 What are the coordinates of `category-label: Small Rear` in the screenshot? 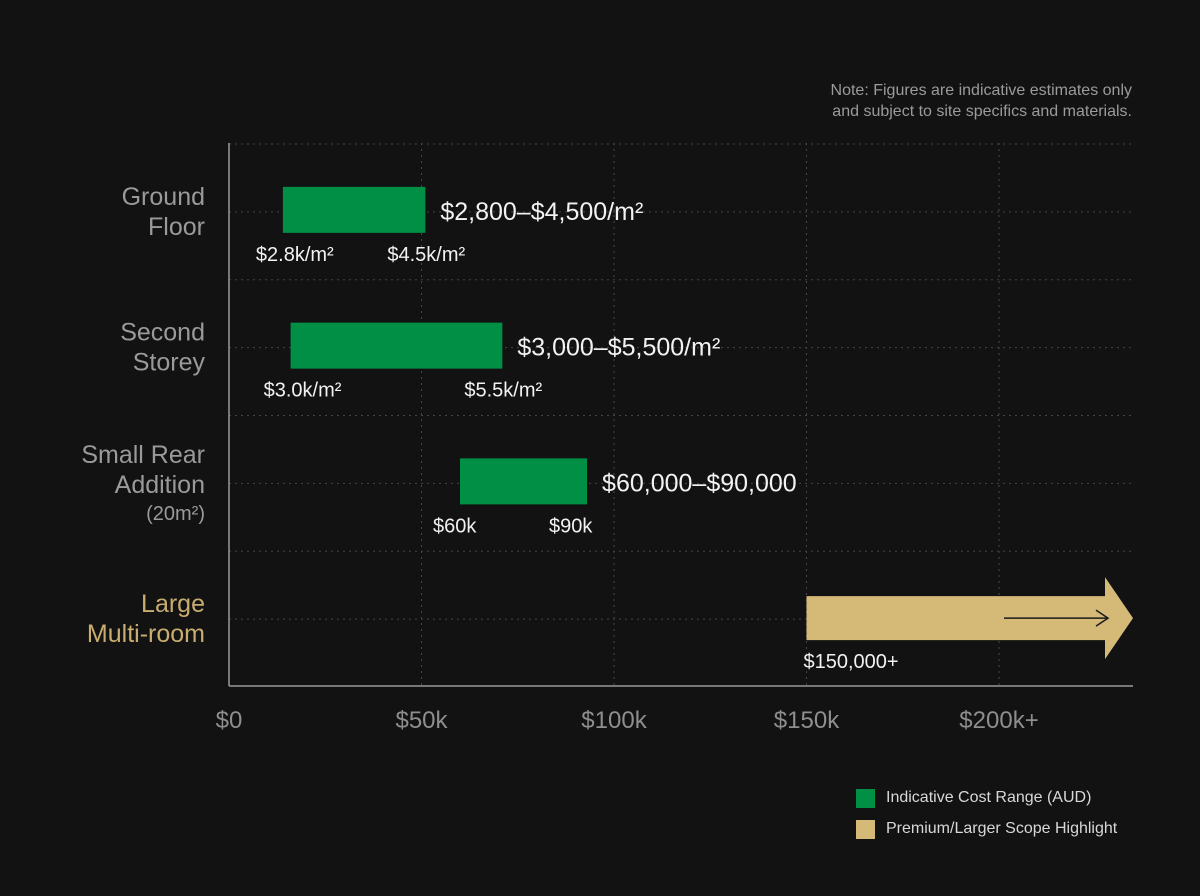 It's located at (143, 455).